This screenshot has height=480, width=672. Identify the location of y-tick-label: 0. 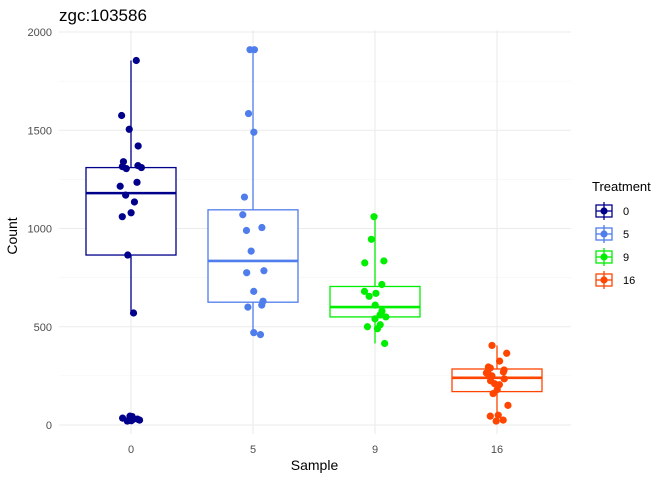
(49, 426).